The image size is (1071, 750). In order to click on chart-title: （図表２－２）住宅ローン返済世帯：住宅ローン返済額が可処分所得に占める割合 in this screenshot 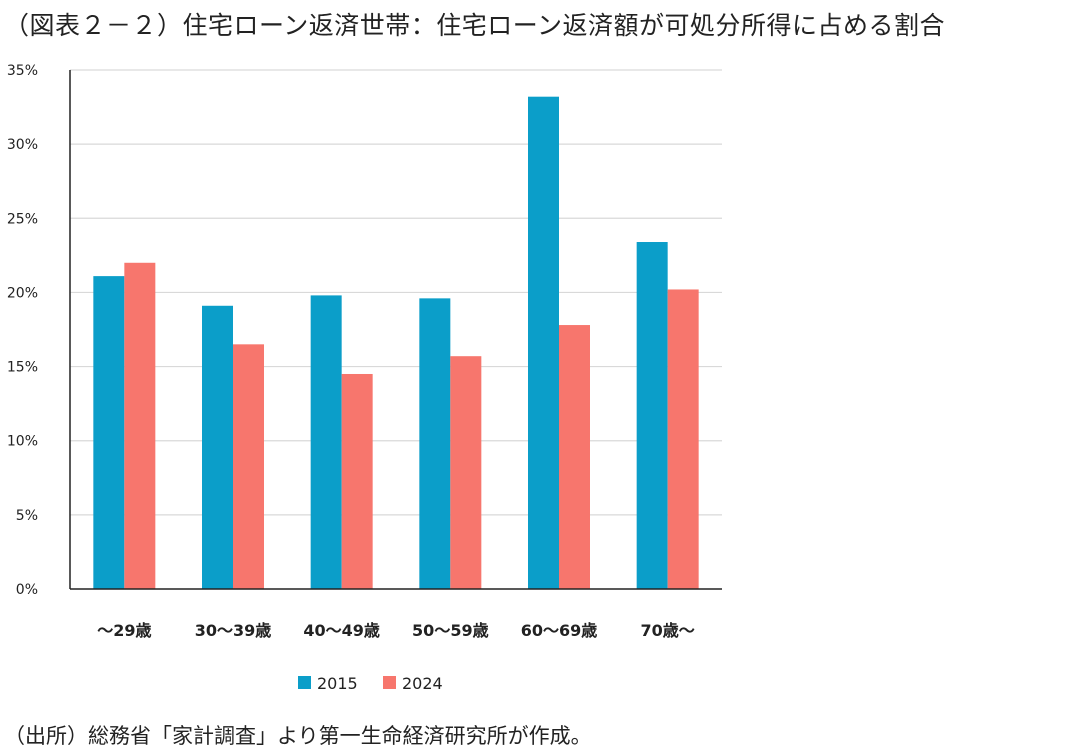, I will do `click(475, 25)`.